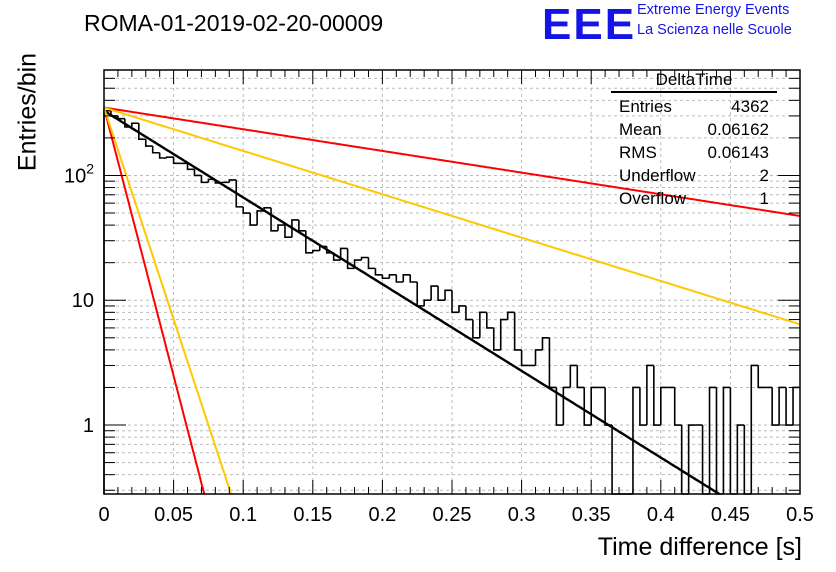 This screenshot has height=572, width=836. What do you see at coordinates (653, 198) in the screenshot?
I see `stats-label: Overflow` at bounding box center [653, 198].